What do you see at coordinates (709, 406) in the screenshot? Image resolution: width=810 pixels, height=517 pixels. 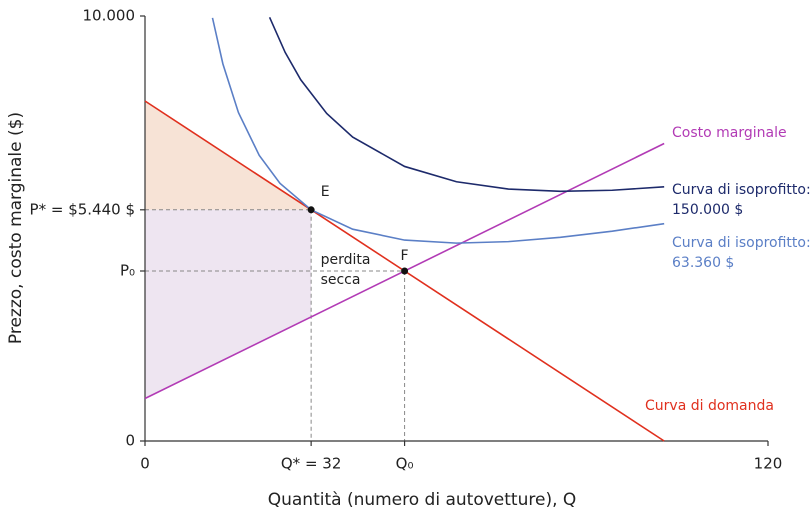 I see `curve-label: Curva di domanda` at bounding box center [709, 406].